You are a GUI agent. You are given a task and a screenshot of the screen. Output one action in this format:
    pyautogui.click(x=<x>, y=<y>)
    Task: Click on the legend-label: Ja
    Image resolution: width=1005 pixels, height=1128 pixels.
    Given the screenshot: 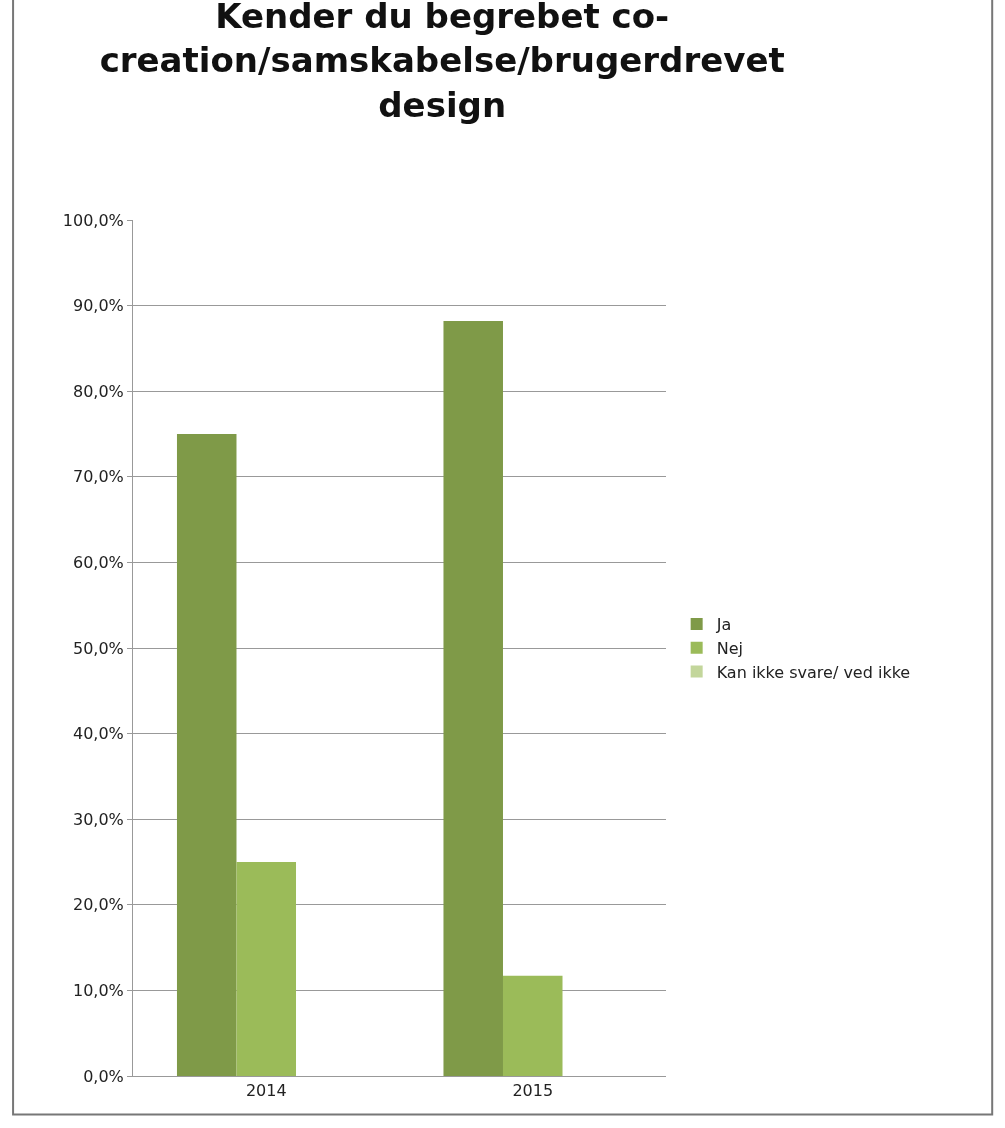 What is the action you would take?
    pyautogui.click(x=723, y=625)
    